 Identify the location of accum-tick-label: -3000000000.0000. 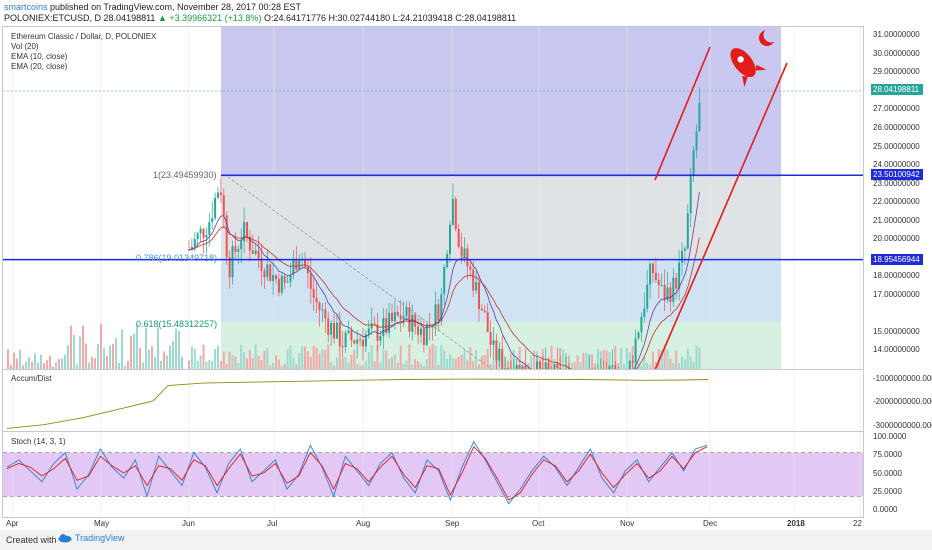
(902, 426).